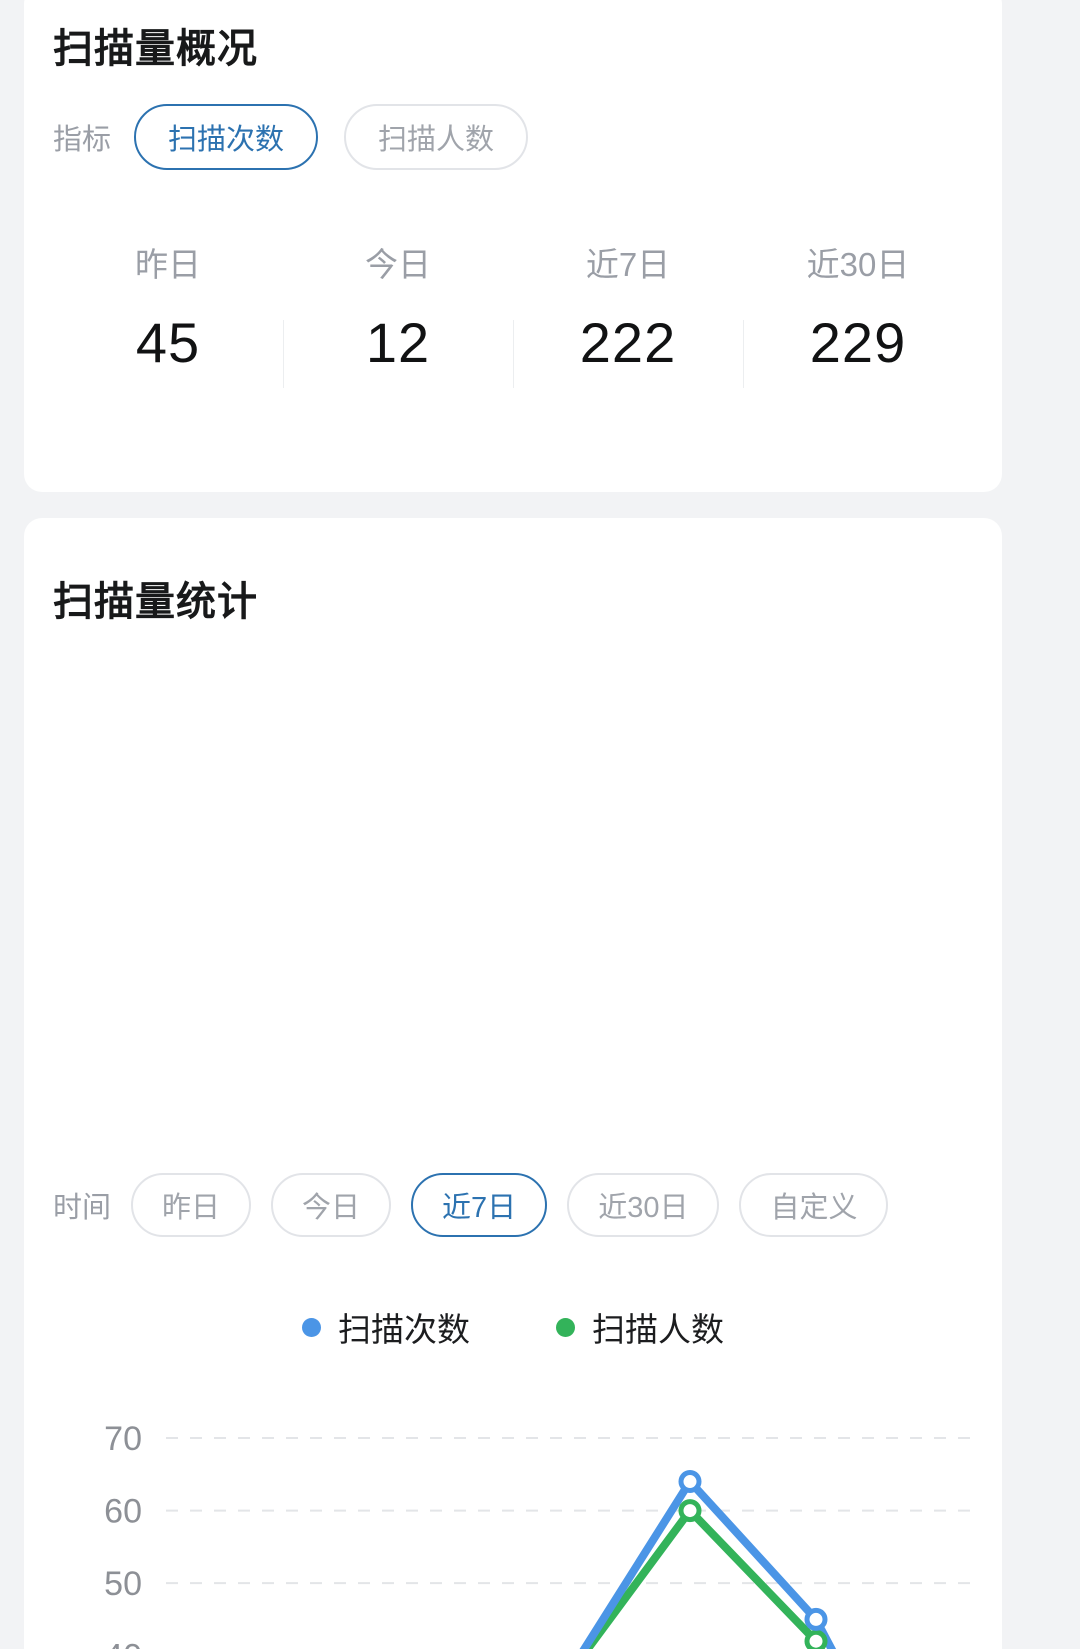  What do you see at coordinates (226, 137) in the screenshot?
I see `metric-pill-scan-count: 扫描次数` at bounding box center [226, 137].